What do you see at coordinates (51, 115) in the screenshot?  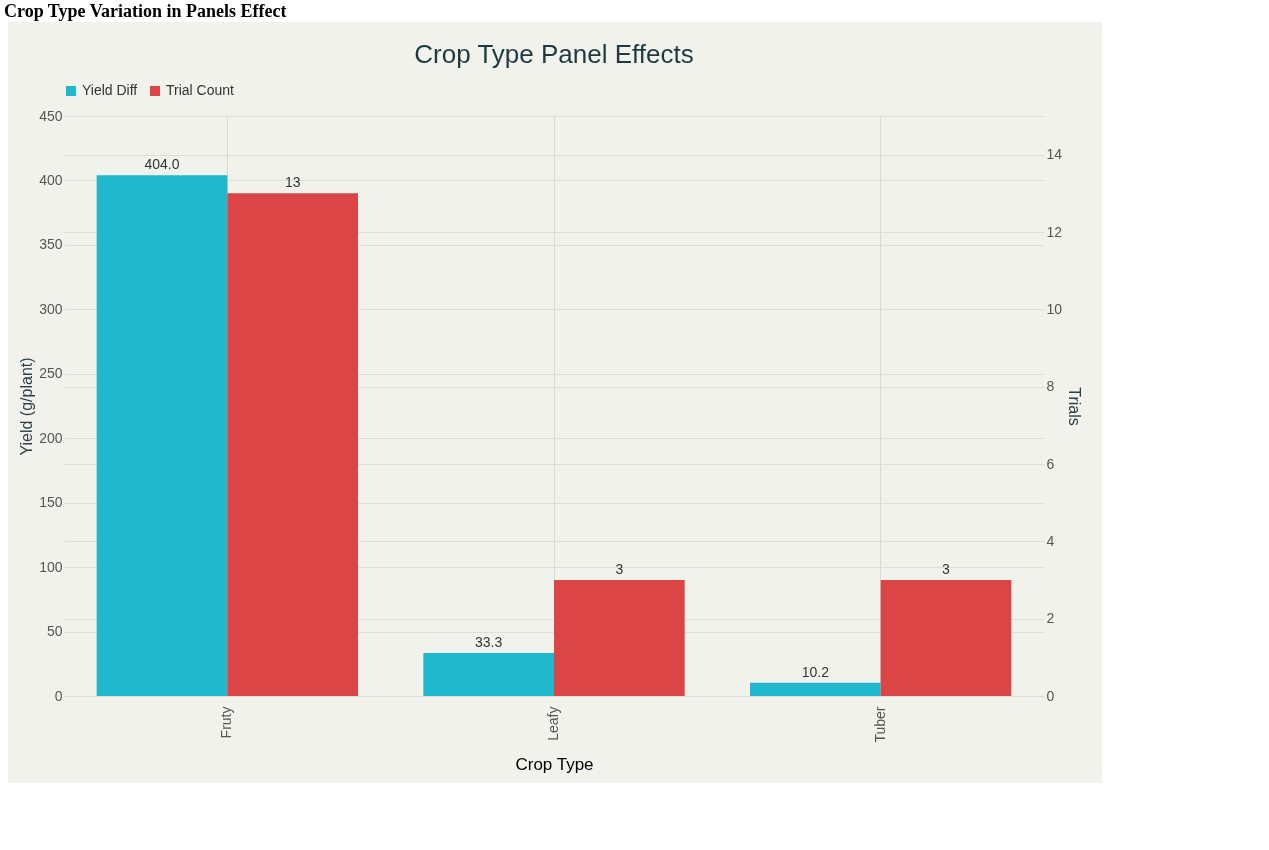 I see `y-tick-label: 450` at bounding box center [51, 115].